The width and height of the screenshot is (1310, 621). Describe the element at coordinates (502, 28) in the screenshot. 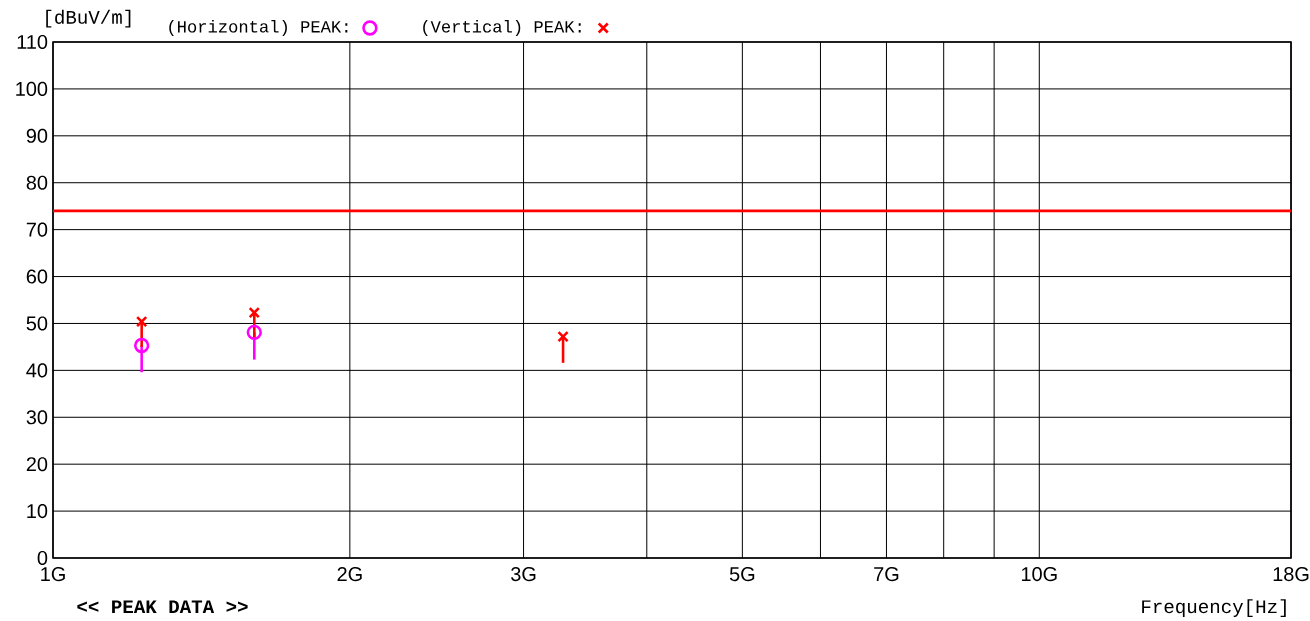

I see `legend-label: (Vertical) PEAK:` at that location.